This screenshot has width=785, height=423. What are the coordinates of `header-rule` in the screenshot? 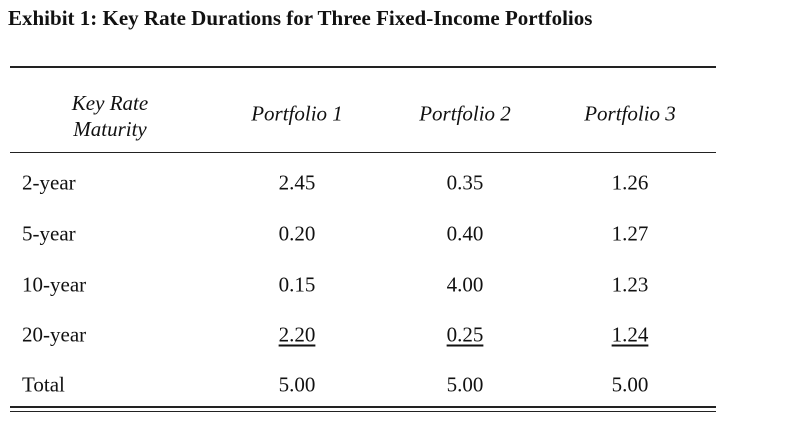 It's located at (363, 152).